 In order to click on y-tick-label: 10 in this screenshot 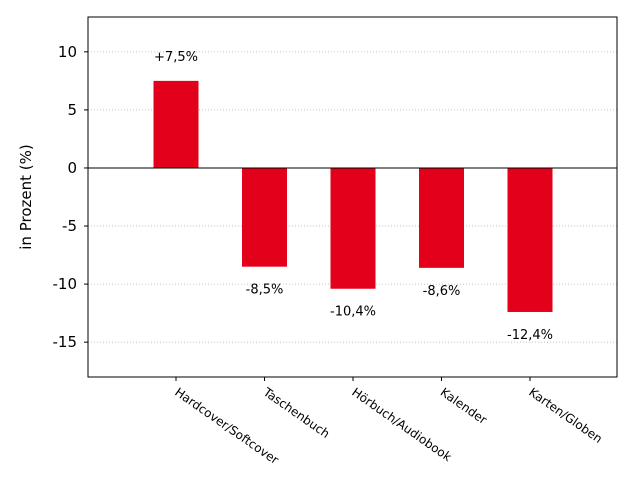, I will do `click(67, 52)`.